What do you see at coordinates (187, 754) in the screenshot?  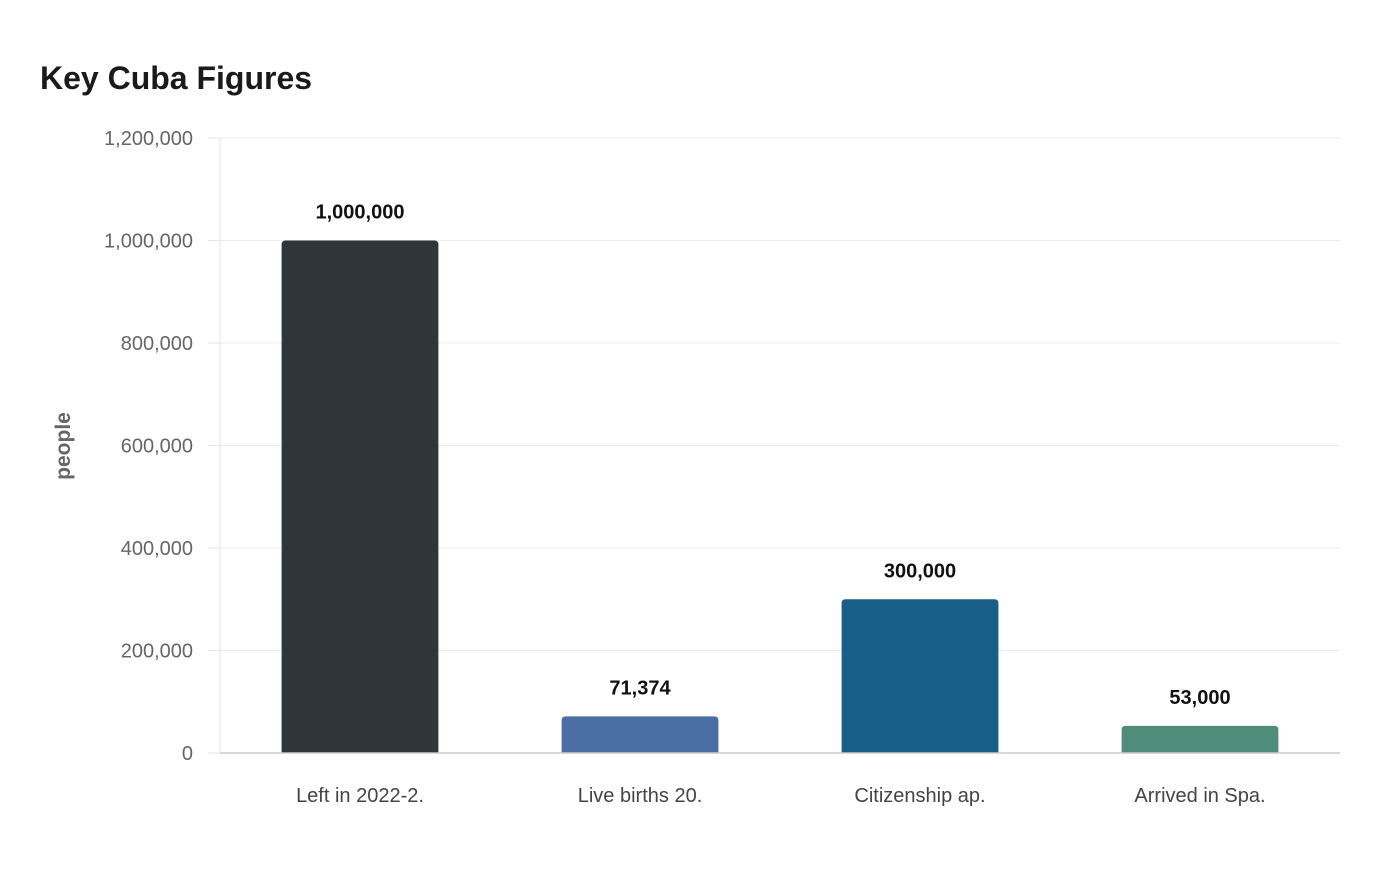 I see `y-tick-label: 0` at bounding box center [187, 754].